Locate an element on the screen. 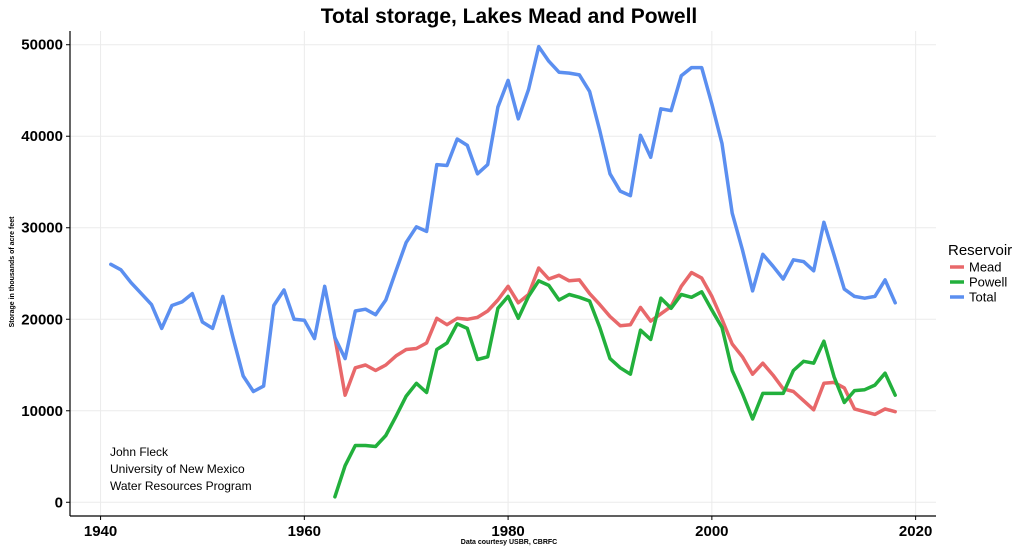  y-tick-label: 10000 is located at coordinates (42, 411).